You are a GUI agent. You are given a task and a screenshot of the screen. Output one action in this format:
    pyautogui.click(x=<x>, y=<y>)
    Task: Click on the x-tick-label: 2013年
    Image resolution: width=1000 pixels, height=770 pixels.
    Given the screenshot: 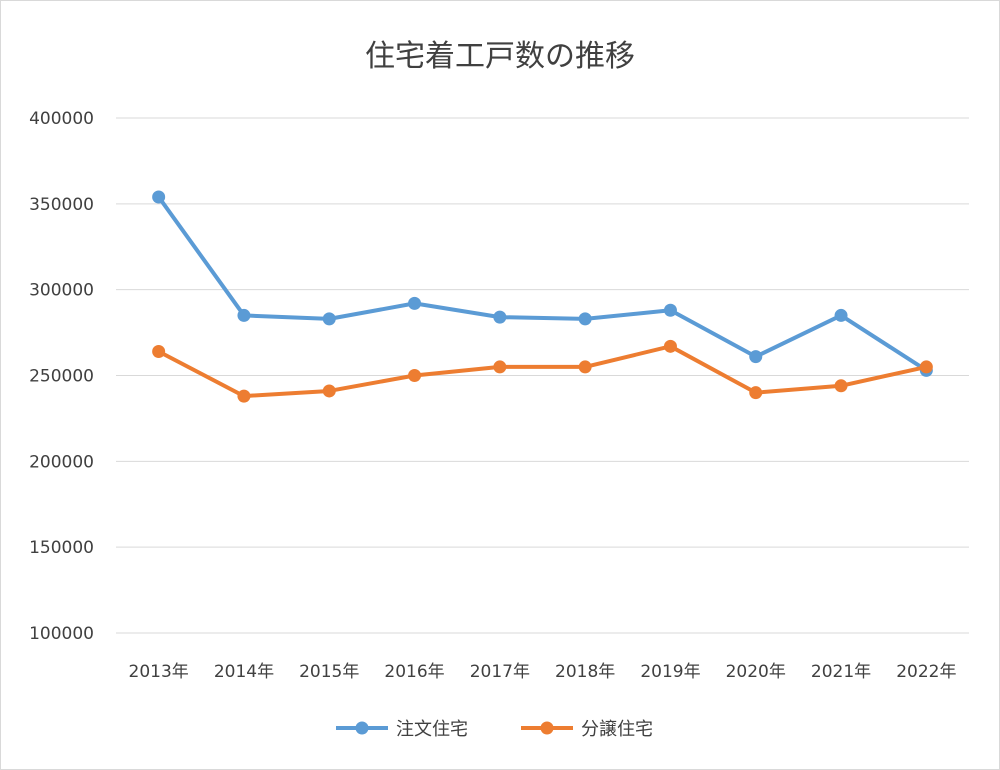 What is the action you would take?
    pyautogui.click(x=159, y=672)
    